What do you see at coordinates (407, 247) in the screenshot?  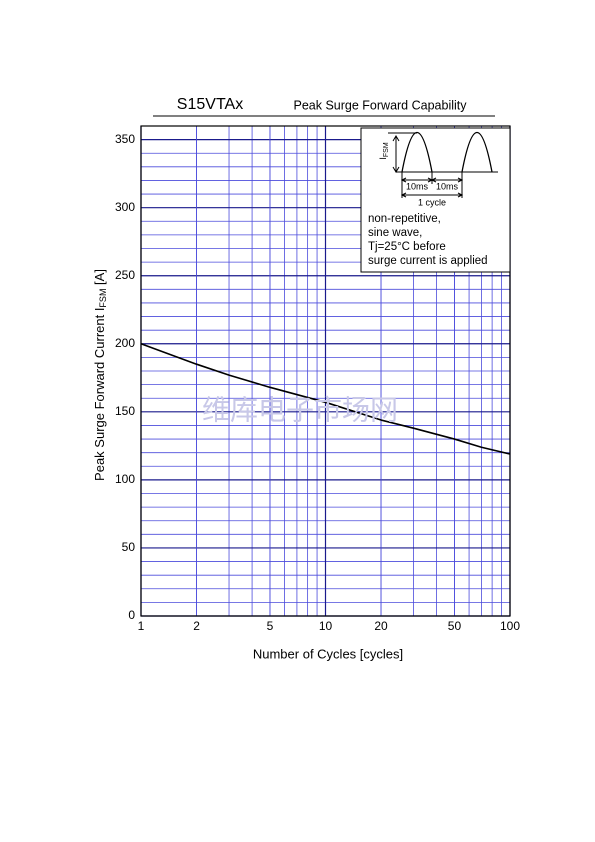 I see `inset-note: Tj=25°C before` at bounding box center [407, 247].